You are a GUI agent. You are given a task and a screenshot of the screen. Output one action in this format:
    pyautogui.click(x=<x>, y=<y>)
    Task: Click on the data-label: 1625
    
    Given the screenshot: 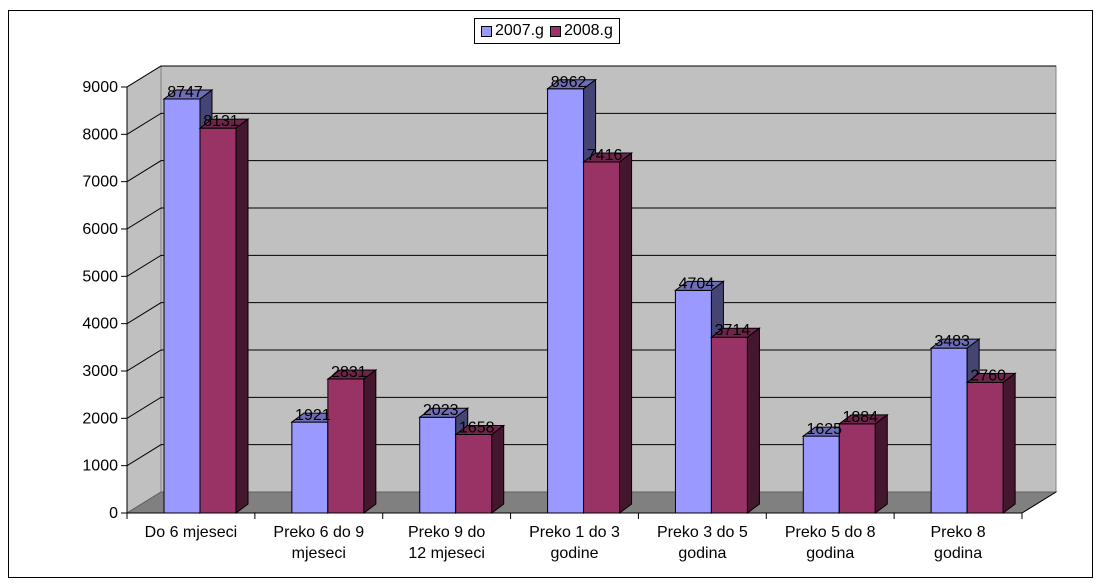 What is the action you would take?
    pyautogui.click(x=824, y=429)
    